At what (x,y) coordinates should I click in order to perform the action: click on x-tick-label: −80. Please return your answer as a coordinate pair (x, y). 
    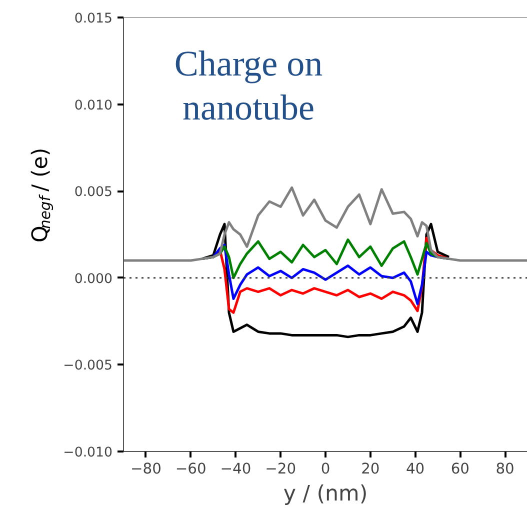
    Looking at the image, I should click on (146, 469).